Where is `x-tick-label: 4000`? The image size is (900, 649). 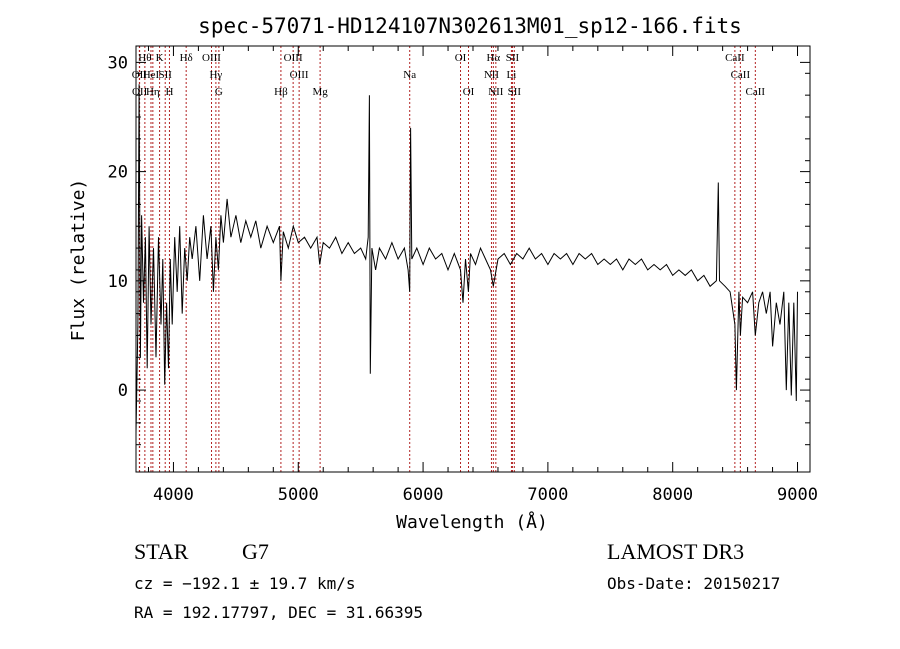 x-tick-label: 4000 is located at coordinates (173, 495).